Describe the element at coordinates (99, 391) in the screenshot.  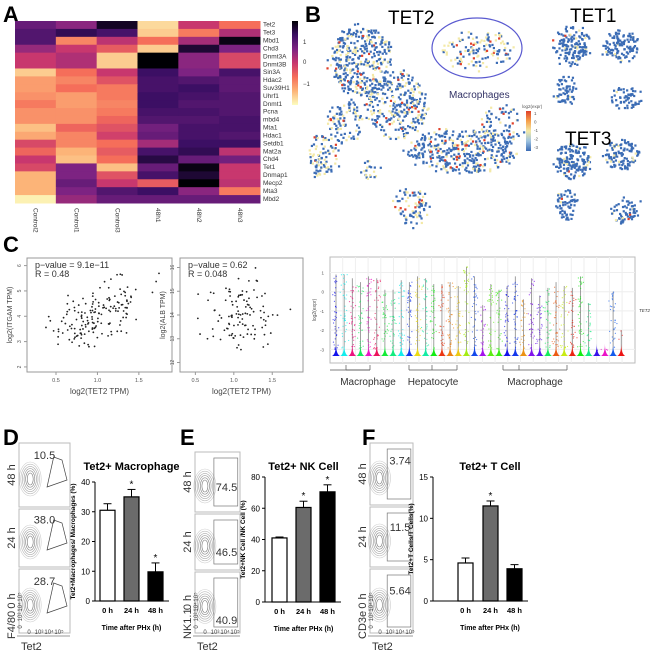
I see `x-axis-label: log2(TET2 TPM)` at that location.